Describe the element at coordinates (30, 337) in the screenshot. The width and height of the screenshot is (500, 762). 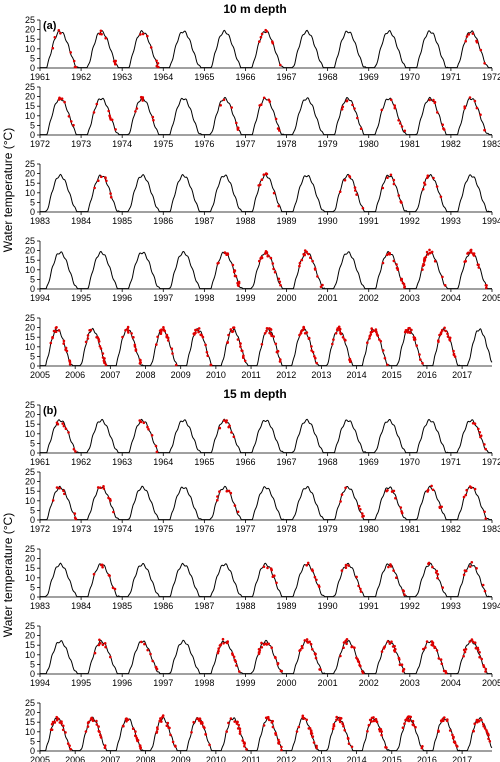
I see `y-tick-label: 15` at that location.